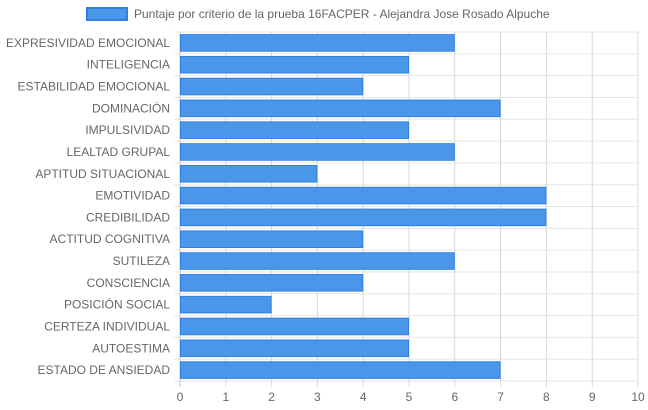 Image resolution: width=648 pixels, height=410 pixels. Describe the element at coordinates (638, 397) in the screenshot. I see `x-axis-tick-label: 10` at that location.